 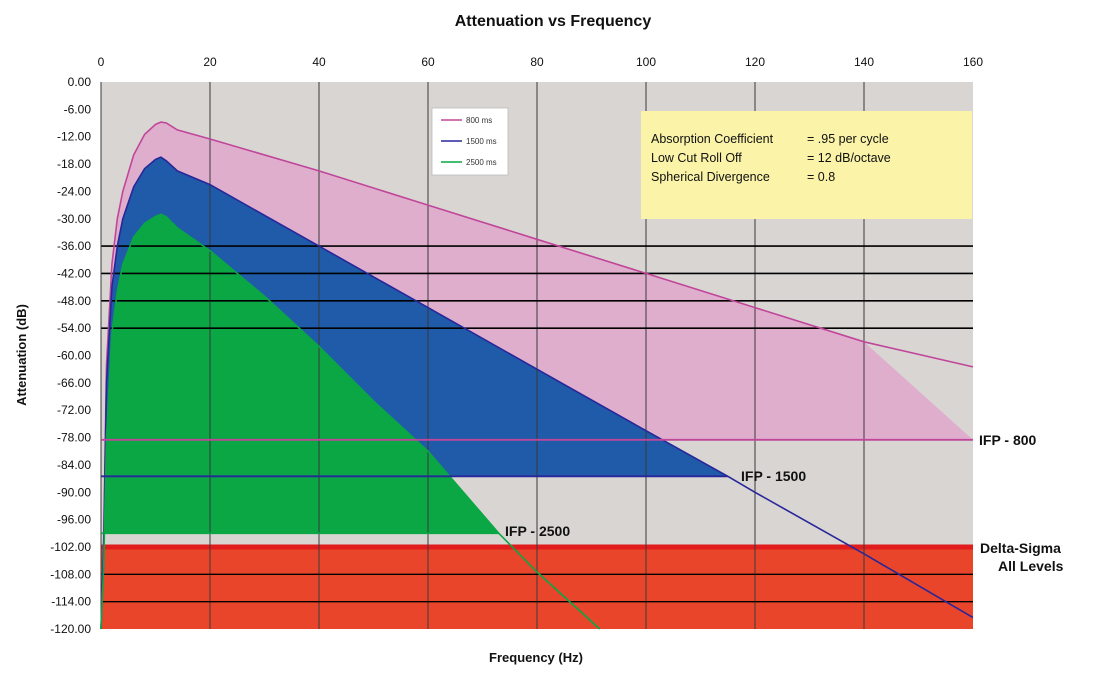 I want to click on y-tick-72-00: -72.00, so click(x=74, y=410).